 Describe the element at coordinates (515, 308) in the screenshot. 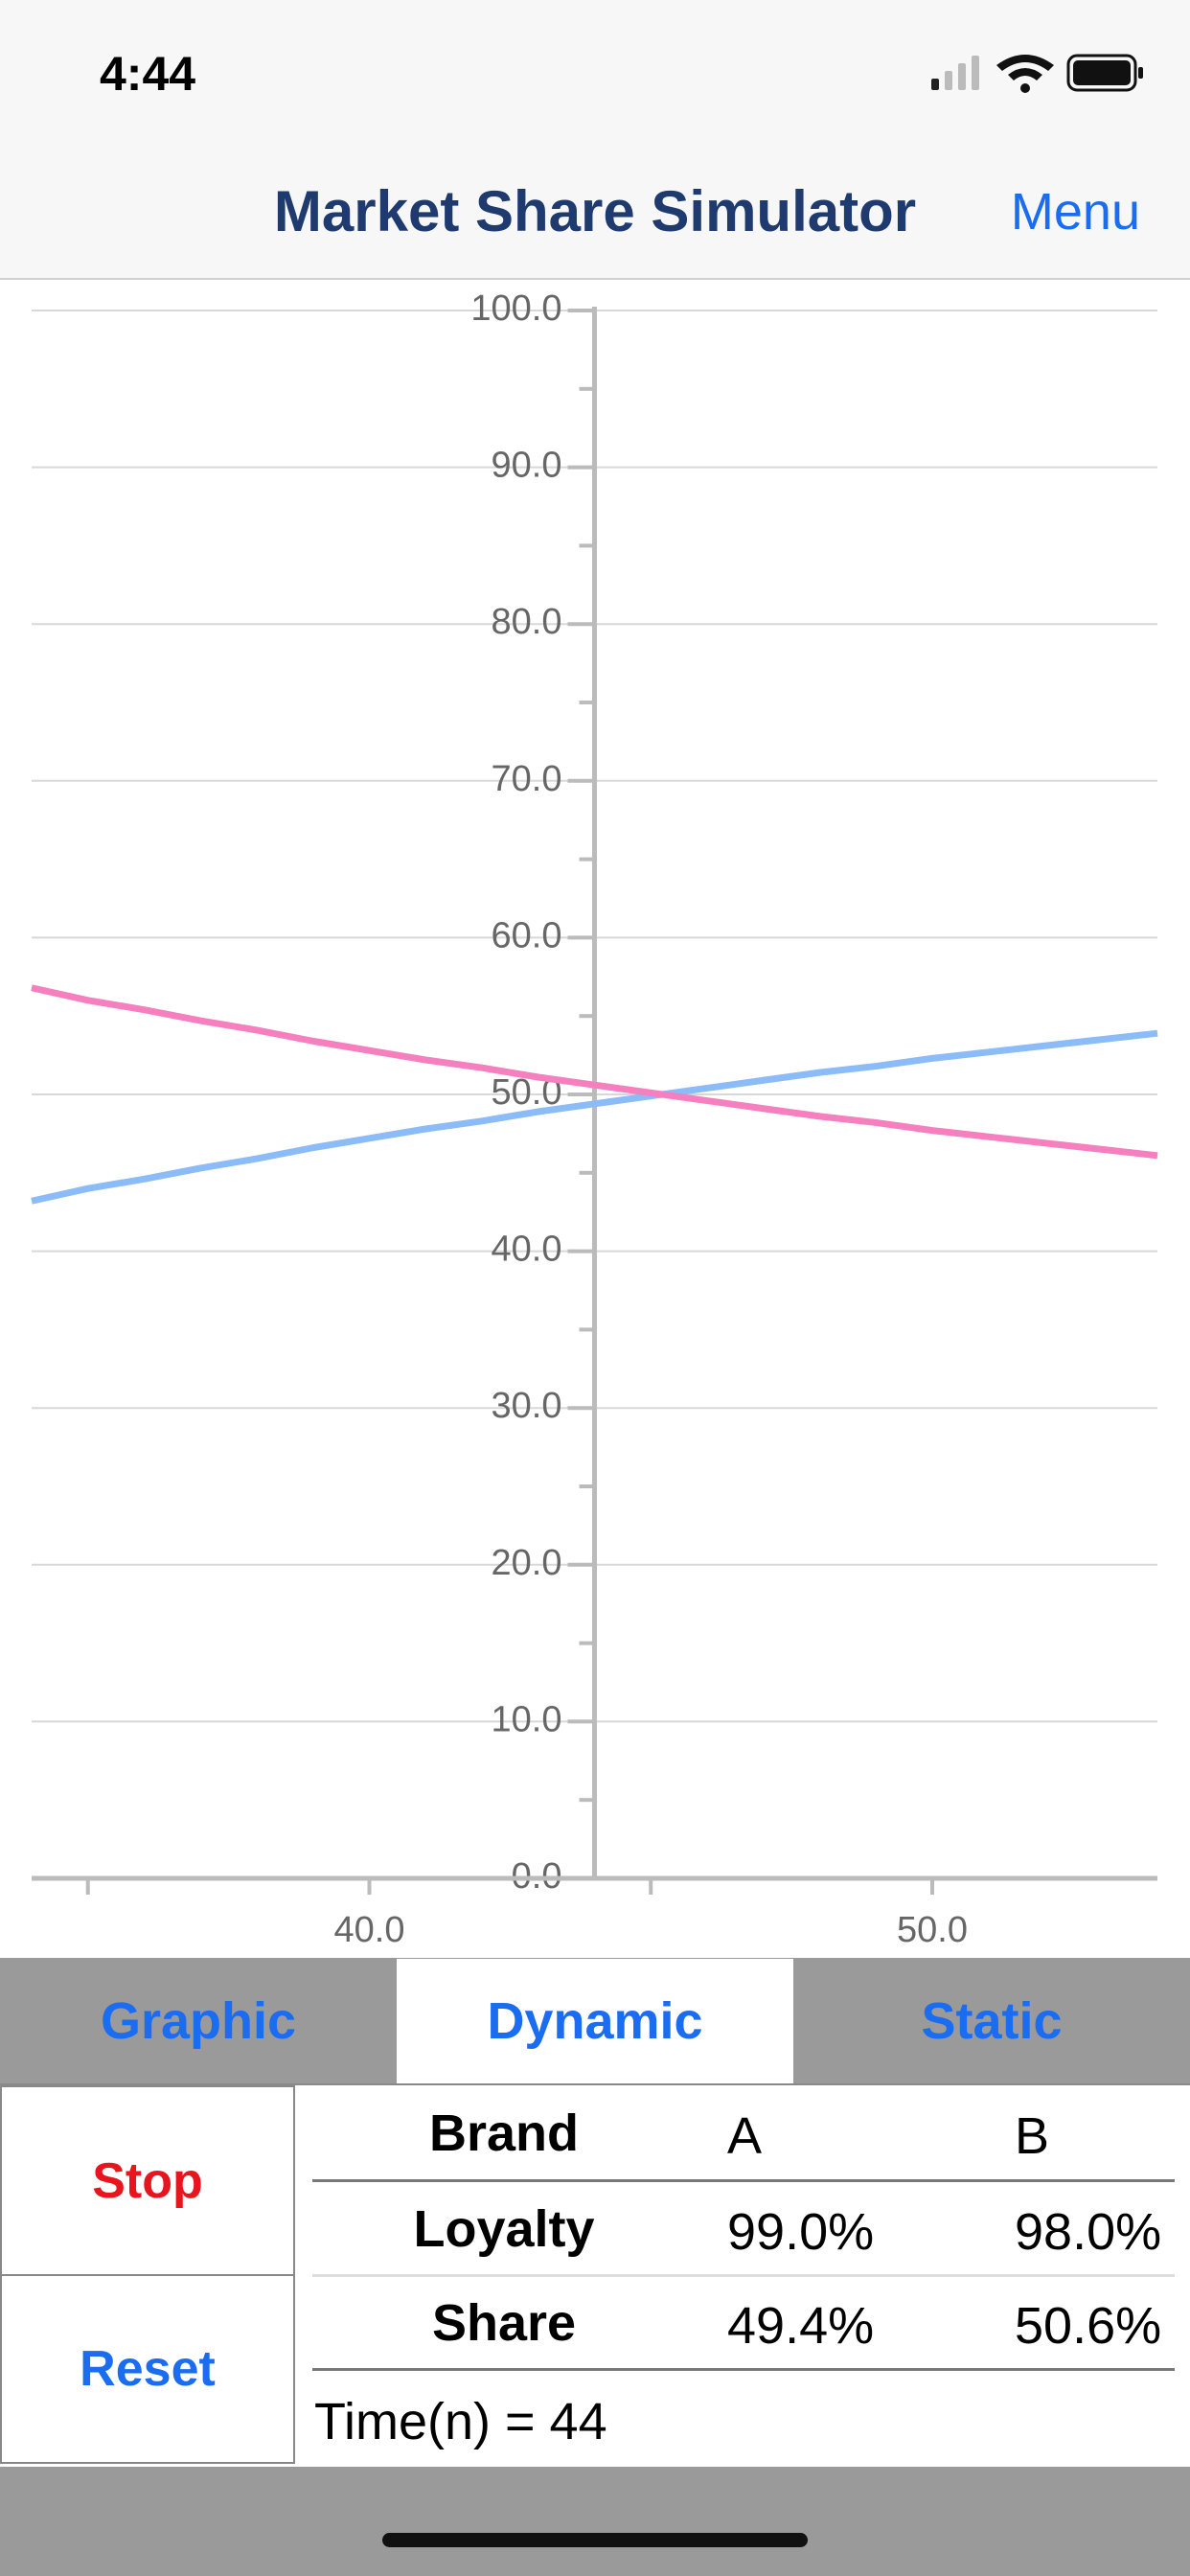

I see `y-tick-label: 100.0` at that location.